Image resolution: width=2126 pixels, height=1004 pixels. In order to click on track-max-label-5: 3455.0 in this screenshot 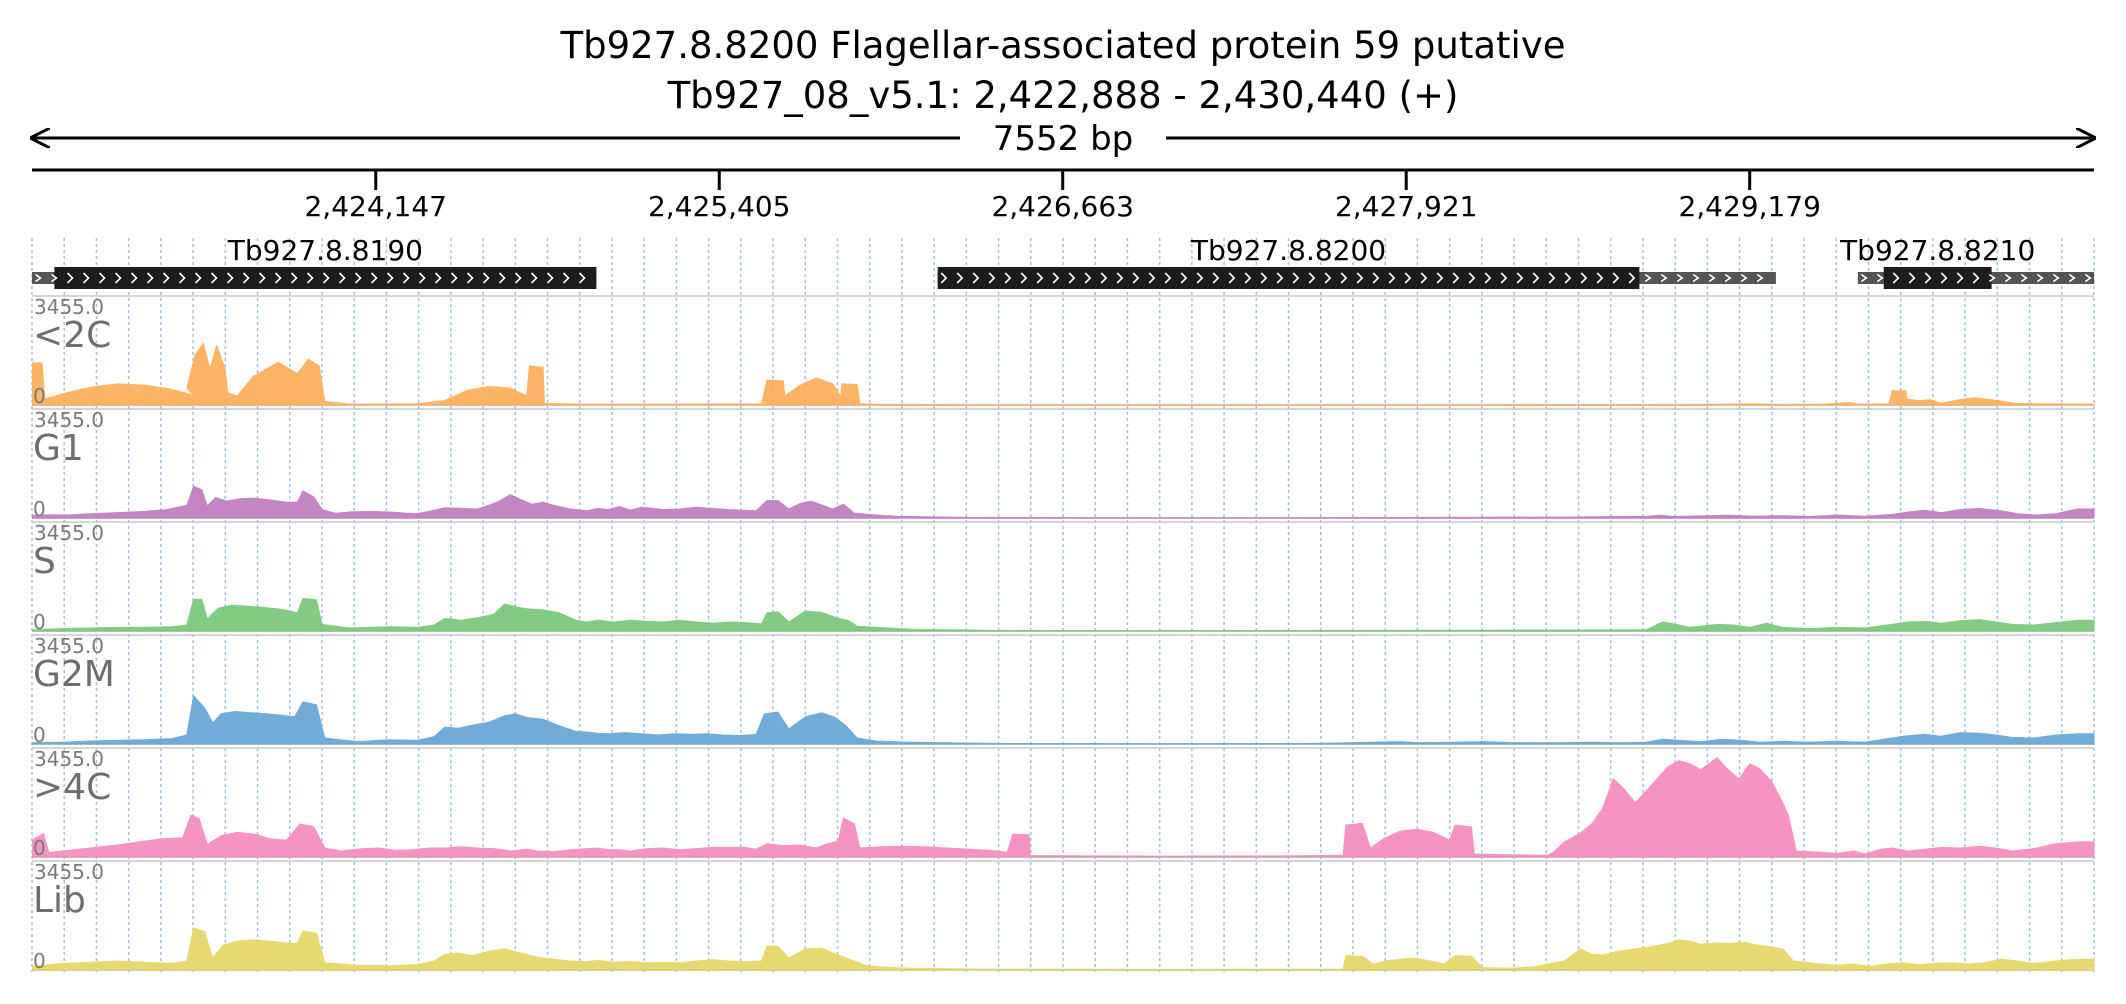, I will do `click(69, 872)`.